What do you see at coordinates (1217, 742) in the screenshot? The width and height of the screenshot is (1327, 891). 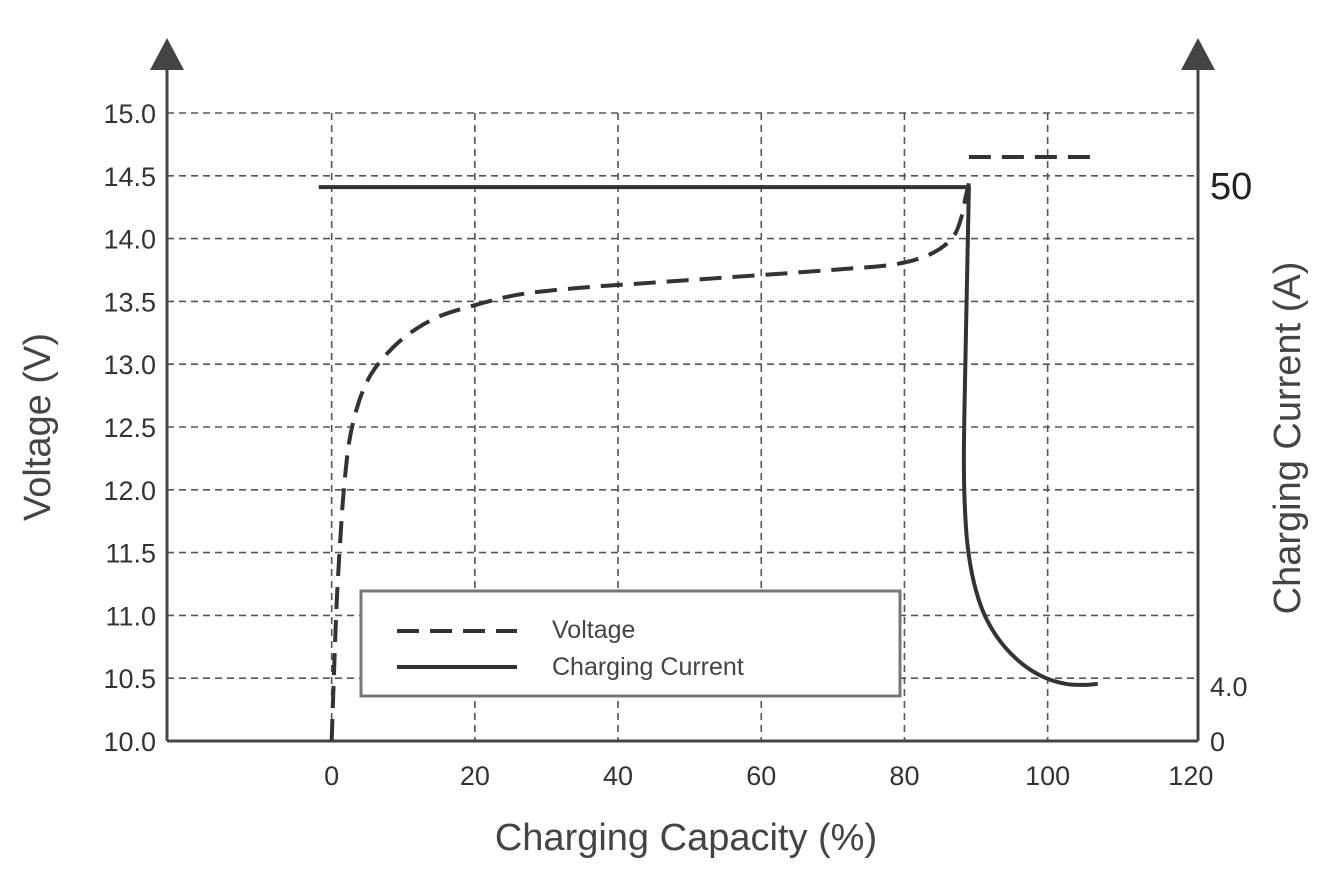 I see `y-right-tick-label: 0` at bounding box center [1217, 742].